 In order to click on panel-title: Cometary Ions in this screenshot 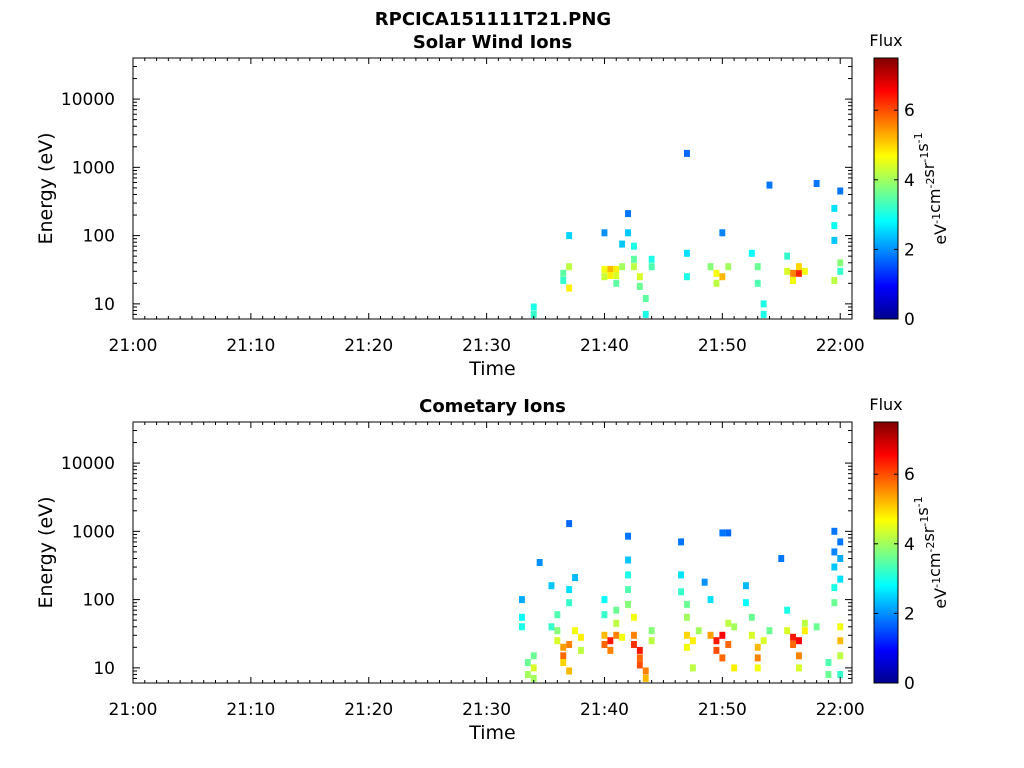, I will do `click(492, 406)`.